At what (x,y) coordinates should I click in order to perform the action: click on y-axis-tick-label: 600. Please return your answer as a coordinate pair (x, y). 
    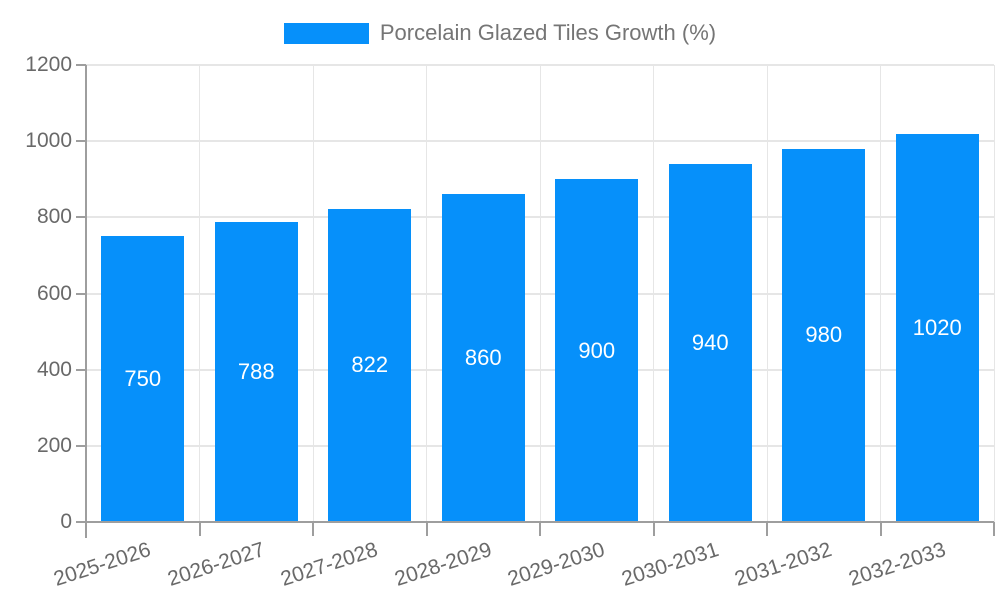
    Looking at the image, I should click on (54, 293).